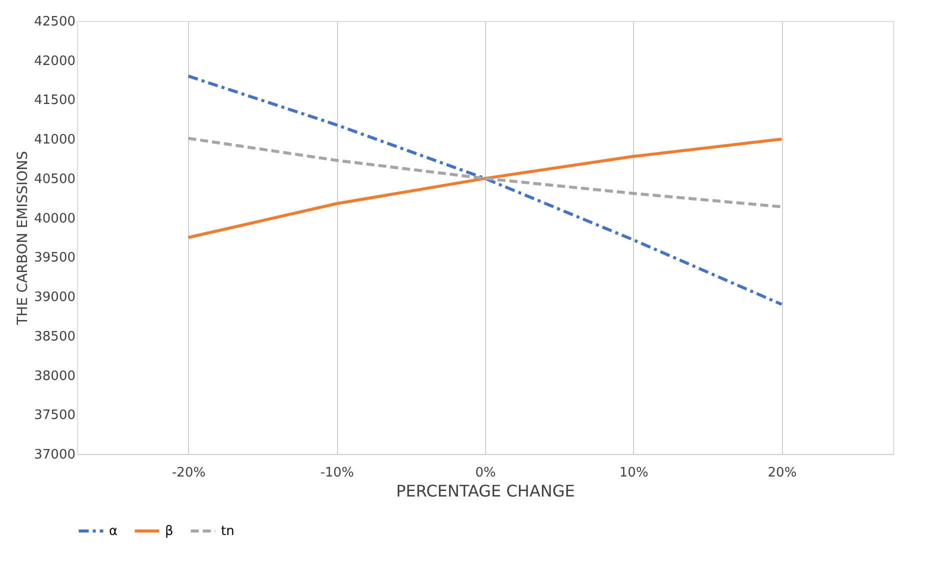 The height and width of the screenshot is (583, 938). I want to click on y-tick-label: 38500, so click(55, 336).